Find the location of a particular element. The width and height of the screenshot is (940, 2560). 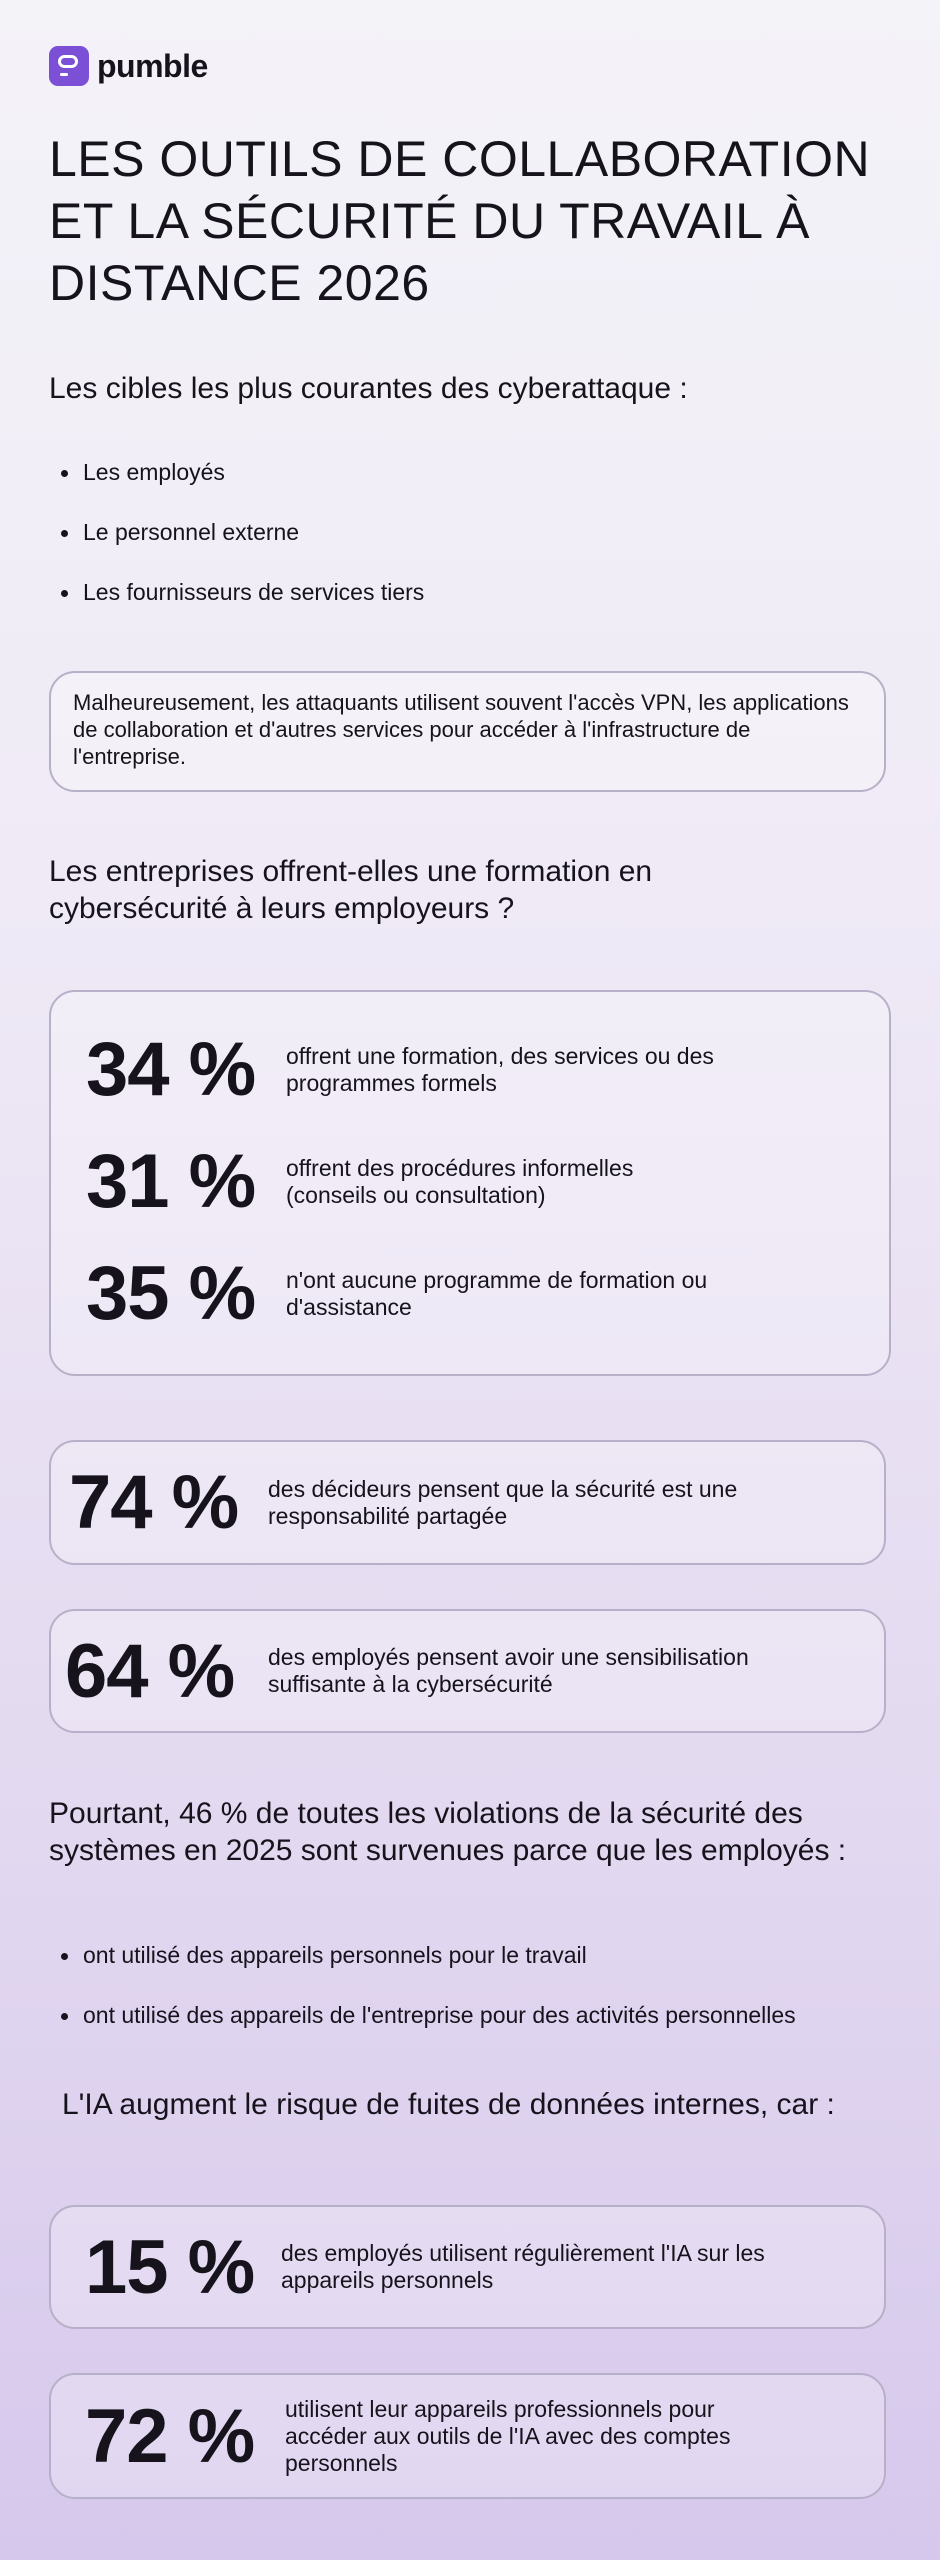

list-item: Le personnel externe is located at coordinates (236, 547).